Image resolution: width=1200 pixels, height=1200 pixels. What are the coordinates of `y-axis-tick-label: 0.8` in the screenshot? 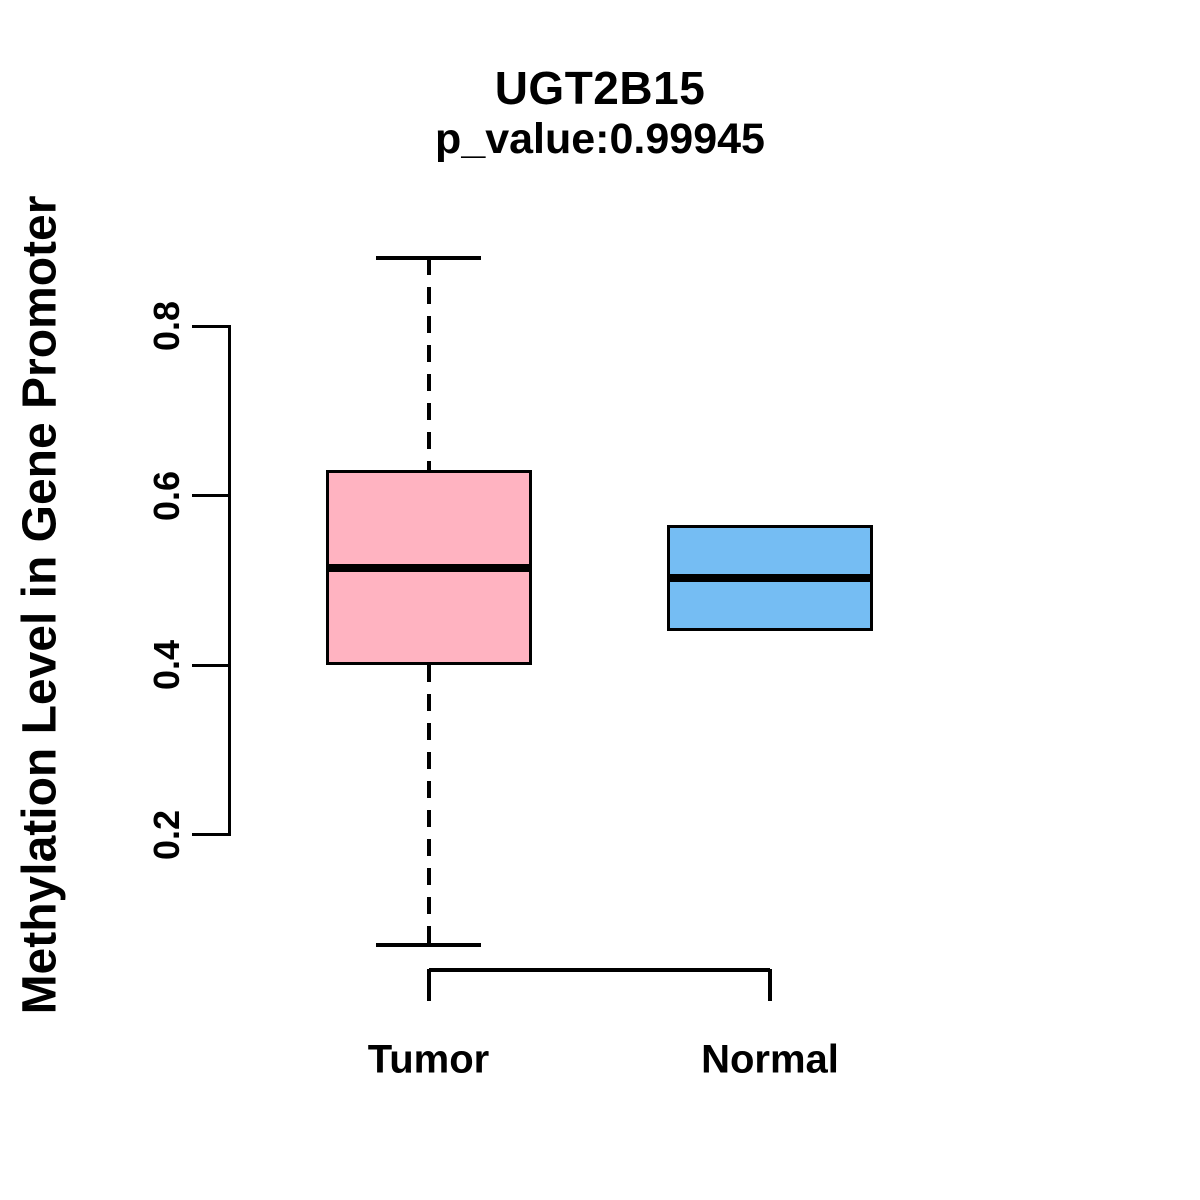 It's located at (166, 326).